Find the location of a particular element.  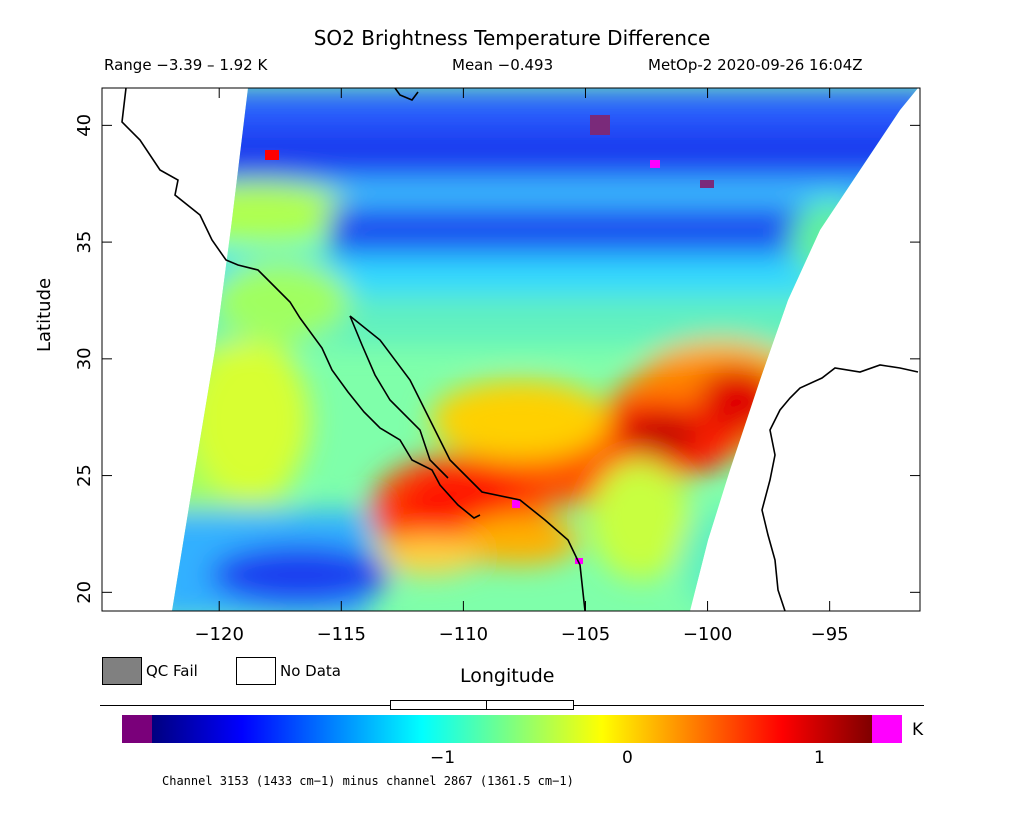

colorbar-tick-label: −1 is located at coordinates (443, 758).